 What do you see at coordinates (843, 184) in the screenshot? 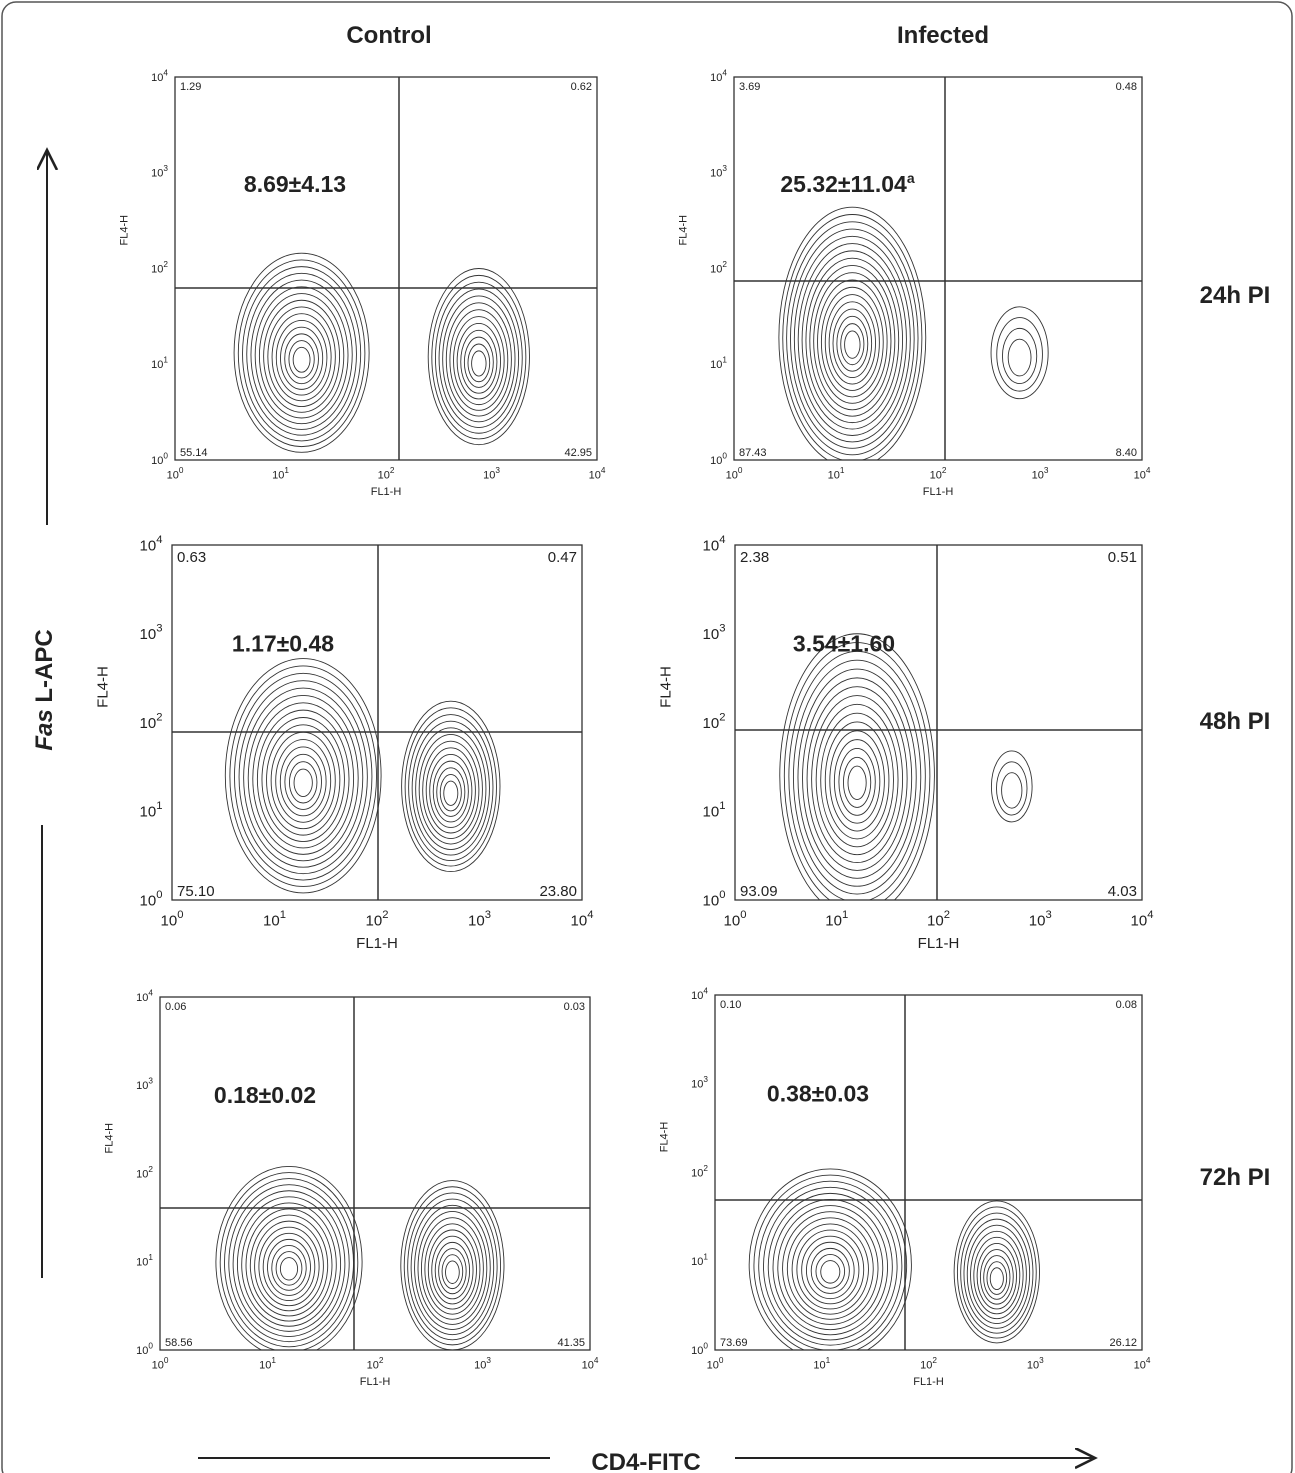
I see `stat-value: 25.32±11.04` at bounding box center [843, 184].